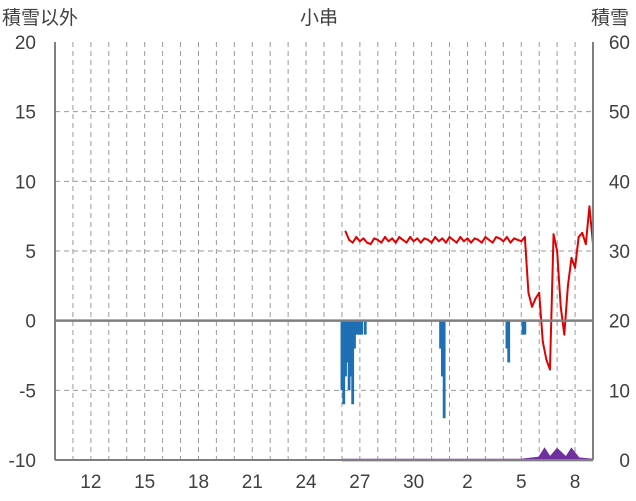 This screenshot has width=636, height=501. Describe the element at coordinates (27, 391) in the screenshot. I see `left-tick-label: -5` at that location.